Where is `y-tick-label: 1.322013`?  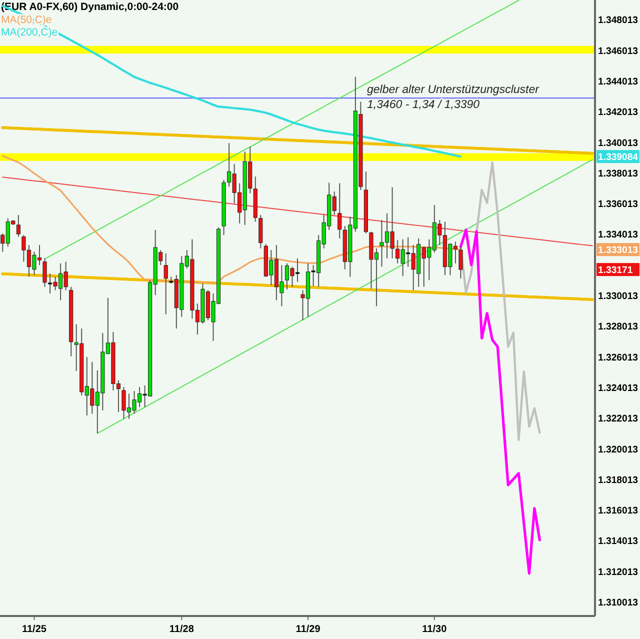 y-tick-label: 1.322013 is located at coordinates (618, 419).